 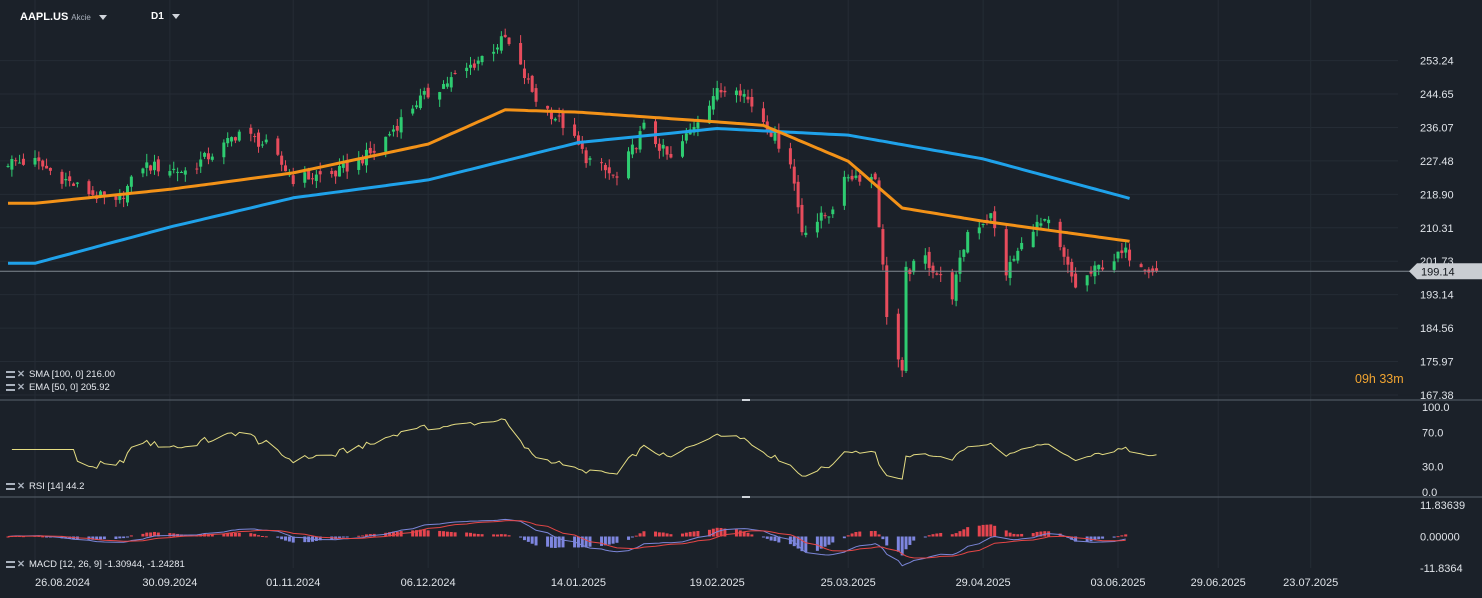 I want to click on symbol-label: AAPL.US, so click(x=44, y=17).